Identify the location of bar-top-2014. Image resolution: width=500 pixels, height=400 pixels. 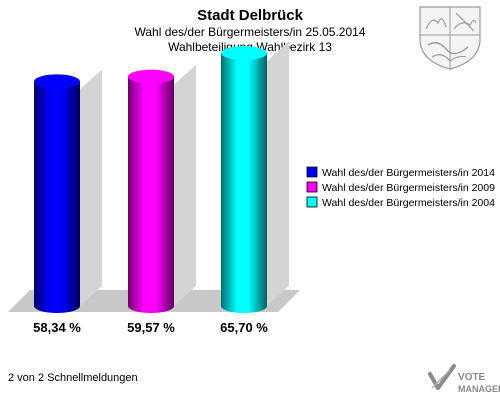
(57, 81).